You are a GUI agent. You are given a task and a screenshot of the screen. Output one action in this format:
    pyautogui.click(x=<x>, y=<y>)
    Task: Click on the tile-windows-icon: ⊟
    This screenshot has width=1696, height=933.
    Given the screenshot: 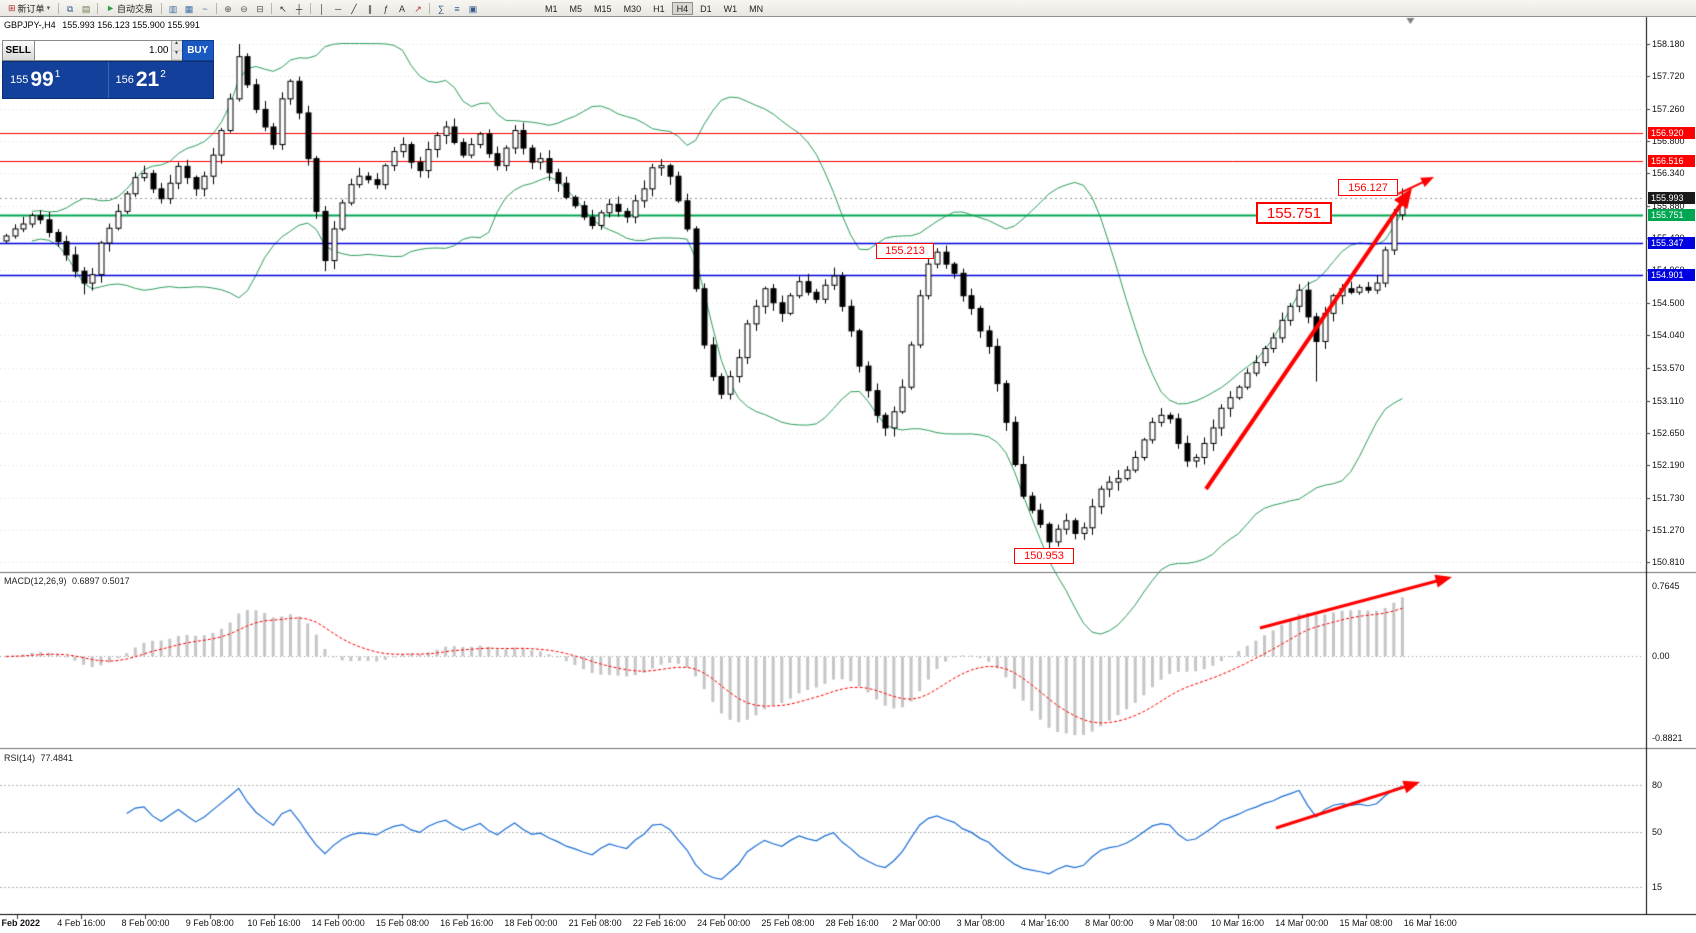 What is the action you would take?
    pyautogui.click(x=260, y=8)
    